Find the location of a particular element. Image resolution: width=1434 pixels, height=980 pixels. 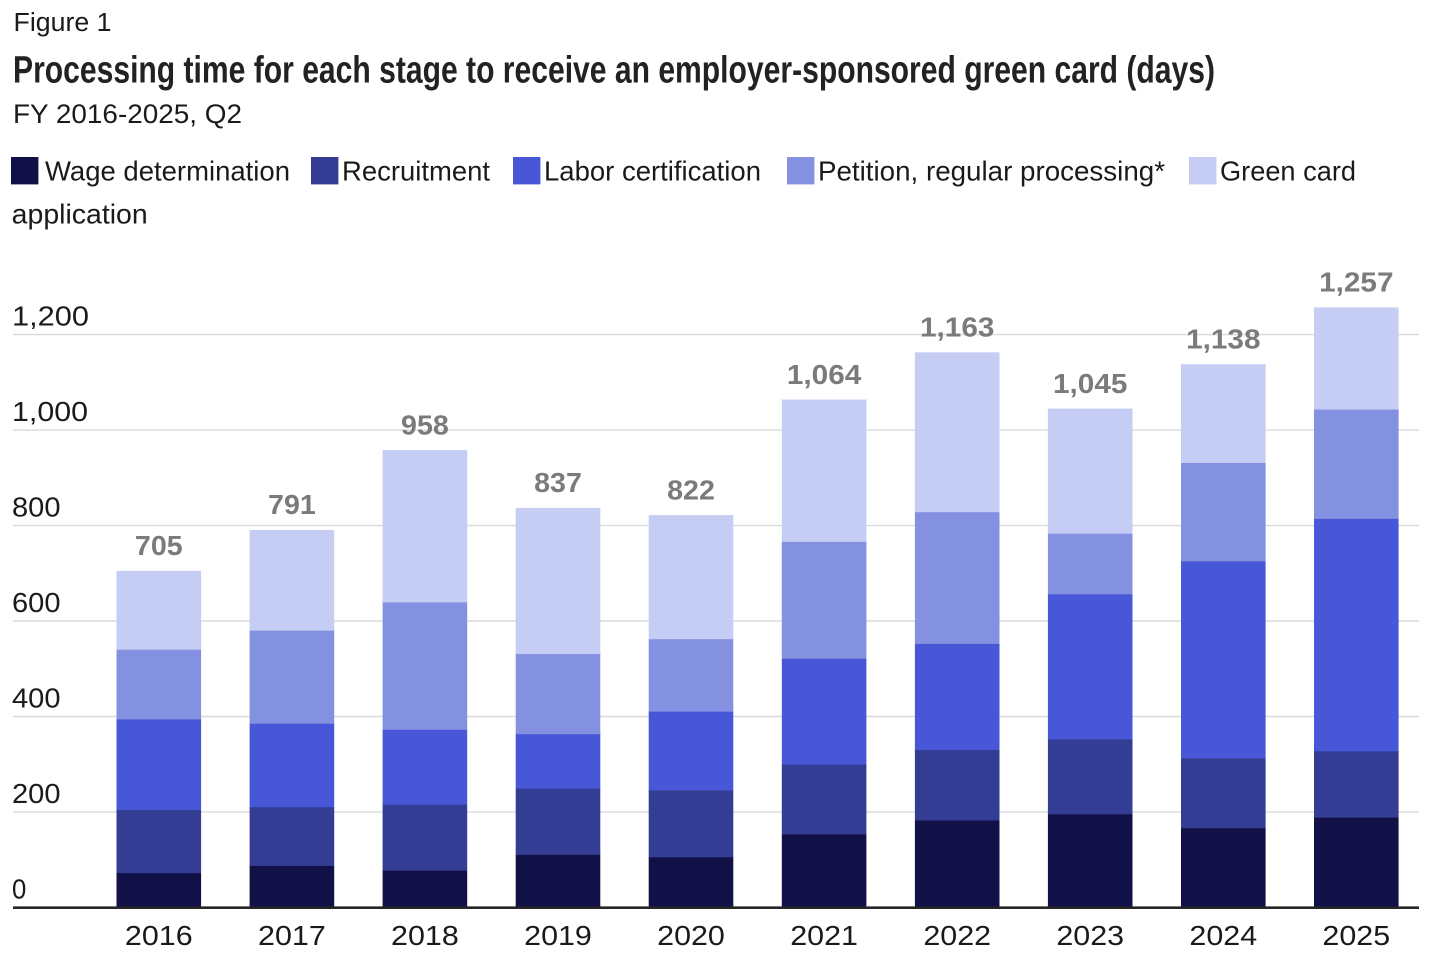

svg-text: 1,064 is located at coordinates (824, 374).